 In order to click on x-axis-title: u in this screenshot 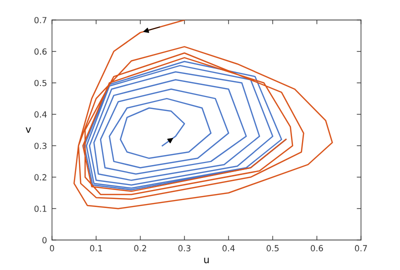, I will do `click(206, 261)`.